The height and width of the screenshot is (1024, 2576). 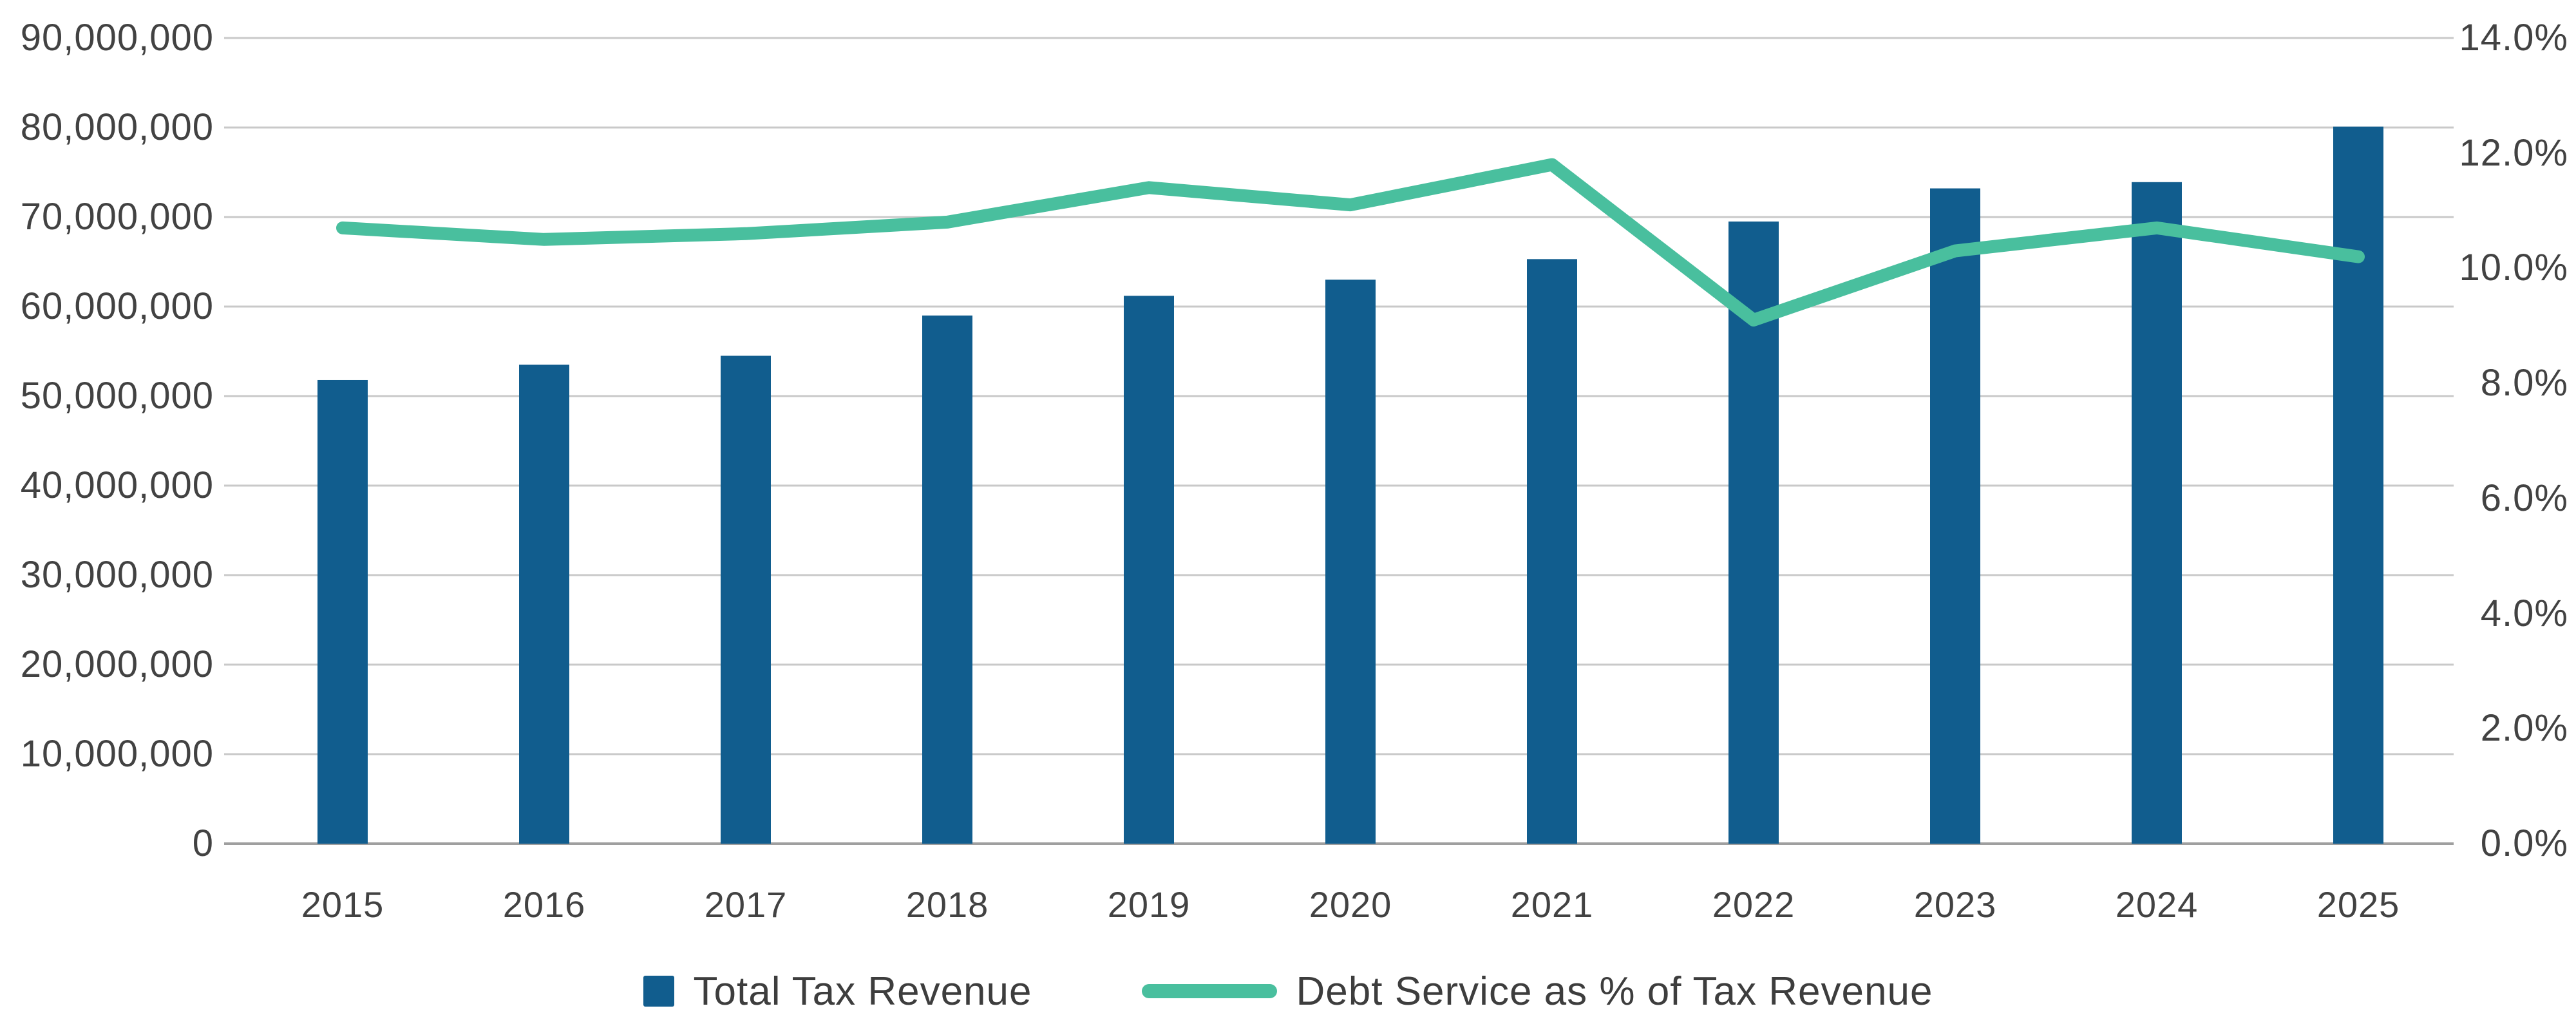 What do you see at coordinates (1149, 904) in the screenshot?
I see `x-axis-tick-2019: 2019` at bounding box center [1149, 904].